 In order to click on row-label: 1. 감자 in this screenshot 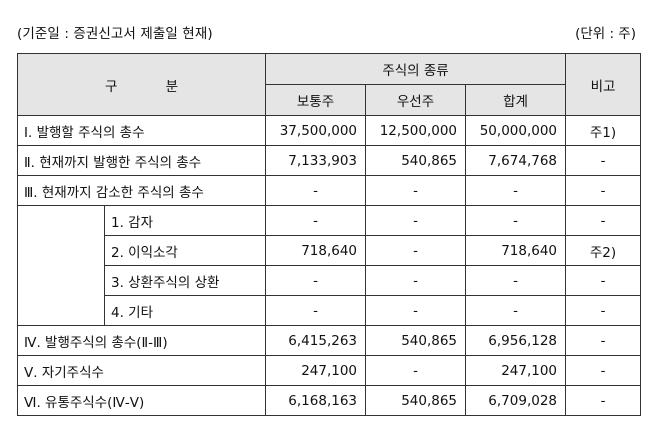, I will do `click(185, 220)`.